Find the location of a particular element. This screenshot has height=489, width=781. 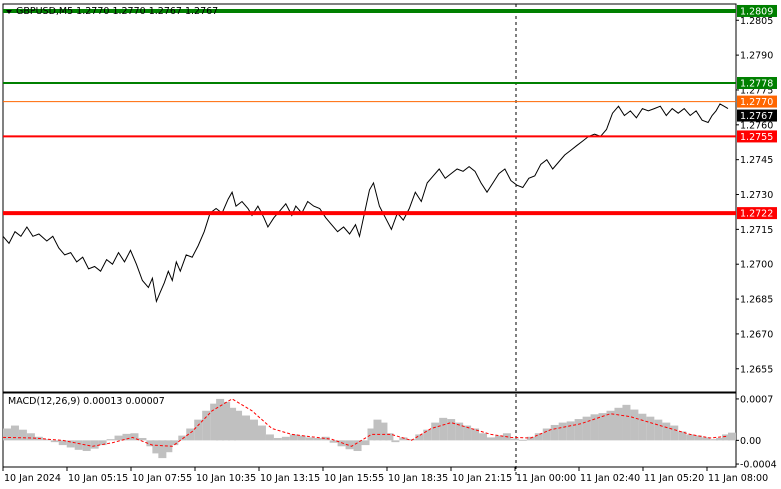

level-badge-label: 1.2770 is located at coordinates (756, 102).